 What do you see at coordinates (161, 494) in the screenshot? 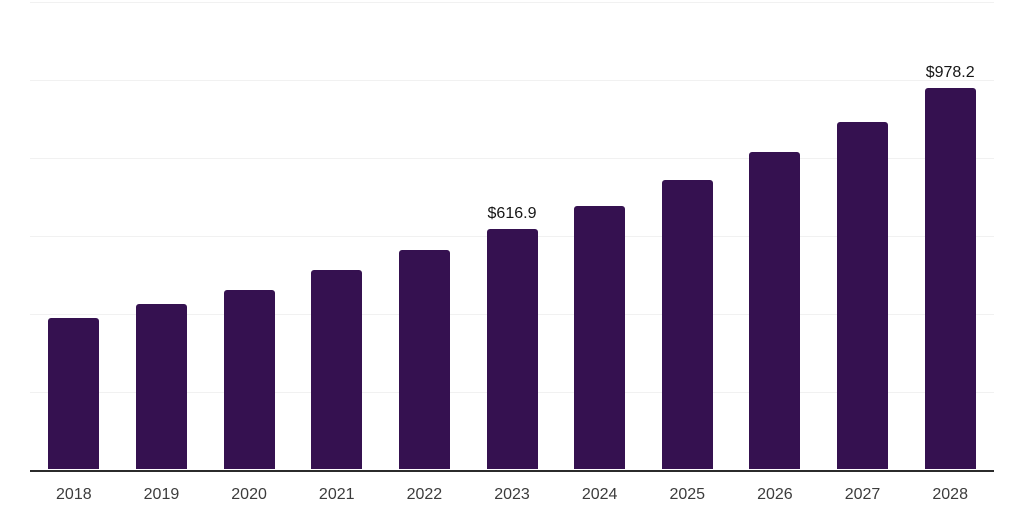
I see `x-tick-label-2019: 2019` at bounding box center [161, 494].